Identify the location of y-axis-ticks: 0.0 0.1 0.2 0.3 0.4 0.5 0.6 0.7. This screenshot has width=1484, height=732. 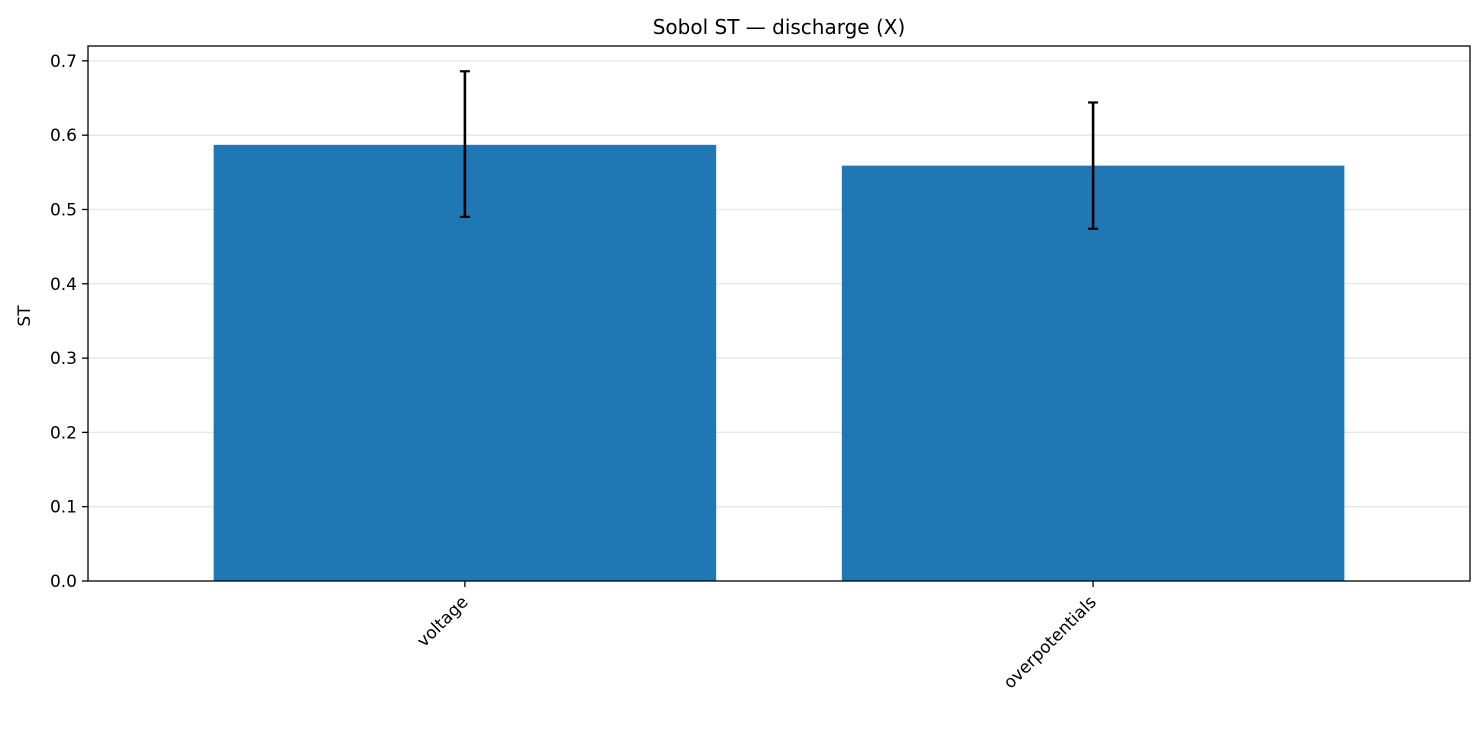
(69, 322).